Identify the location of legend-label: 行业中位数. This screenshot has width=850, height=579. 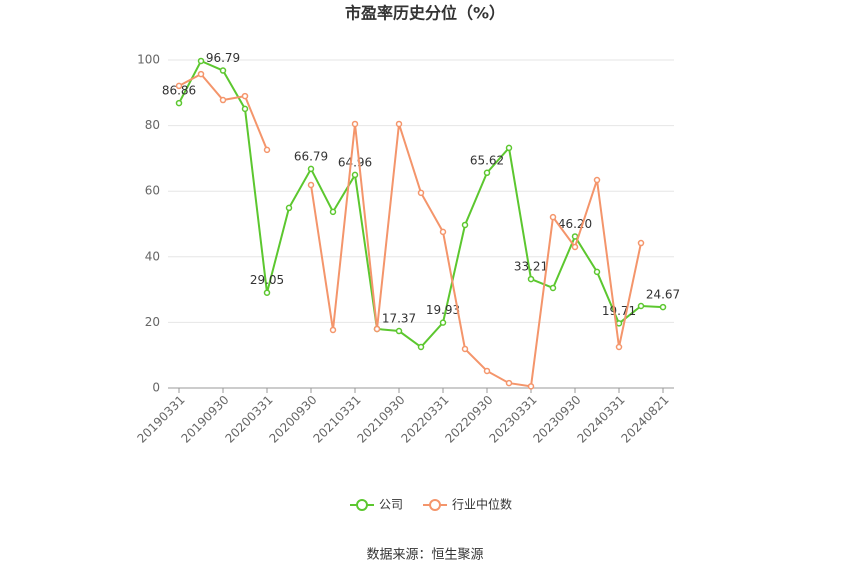
(482, 504).